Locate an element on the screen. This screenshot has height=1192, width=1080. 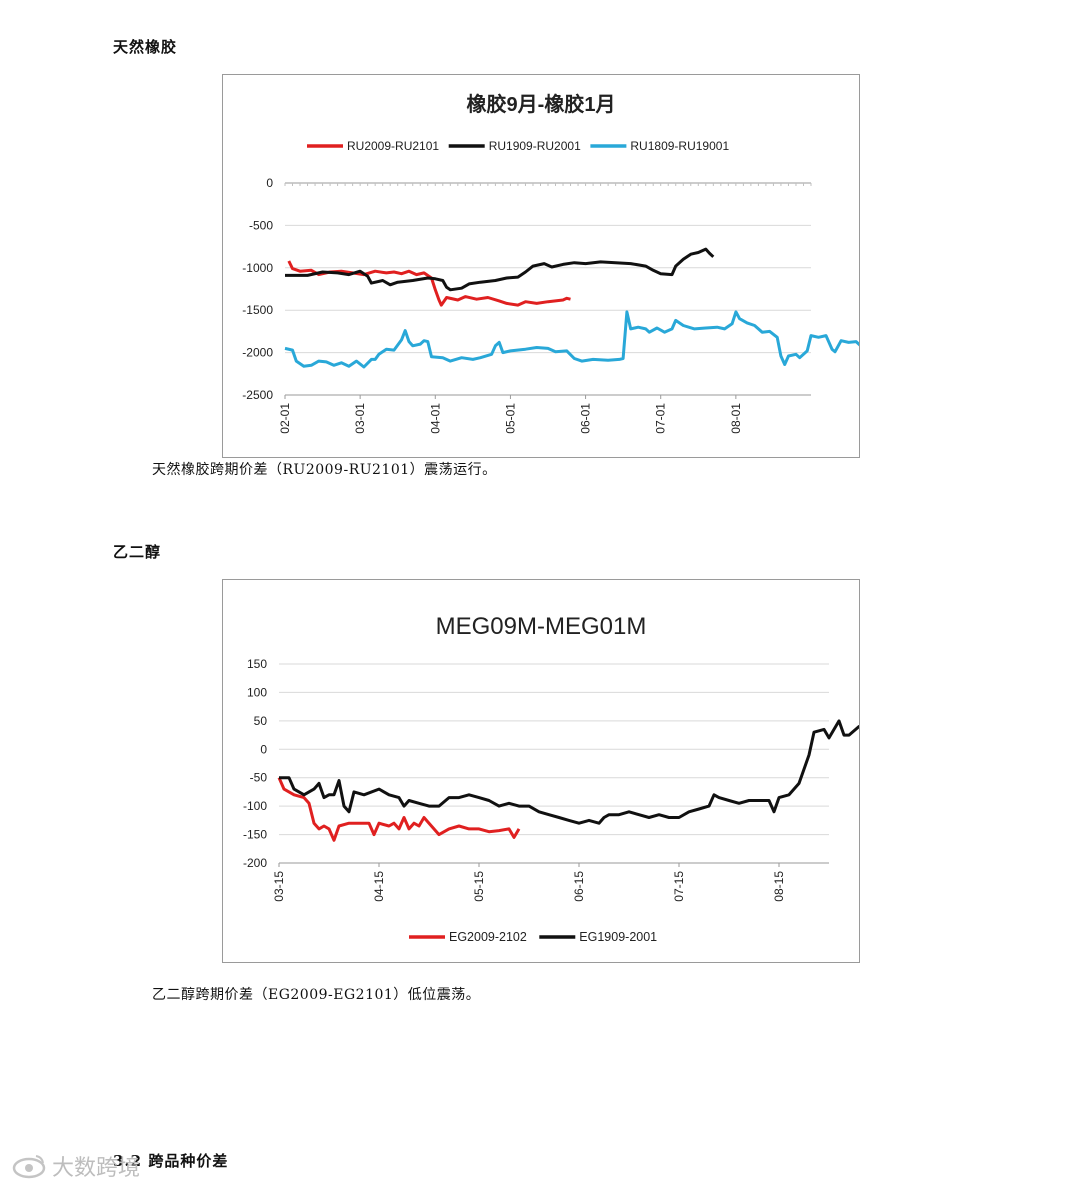
y-tick-label: -50 is located at coordinates (259, 778).